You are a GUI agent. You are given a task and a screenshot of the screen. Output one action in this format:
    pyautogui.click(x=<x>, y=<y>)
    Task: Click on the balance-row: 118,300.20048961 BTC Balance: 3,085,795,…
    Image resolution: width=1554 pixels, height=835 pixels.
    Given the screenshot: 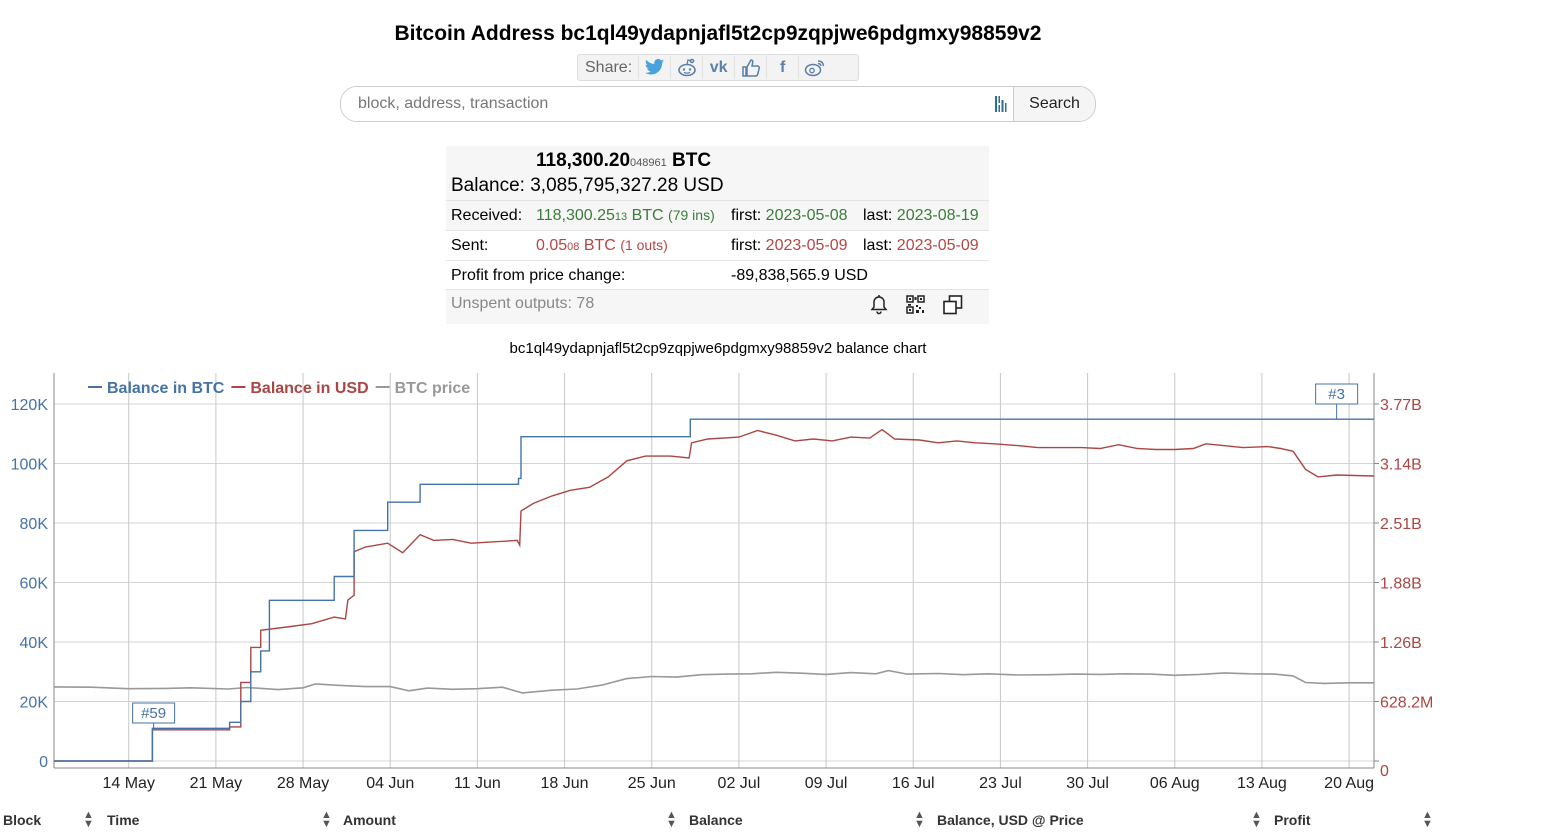 What is the action you would take?
    pyautogui.click(x=717, y=173)
    